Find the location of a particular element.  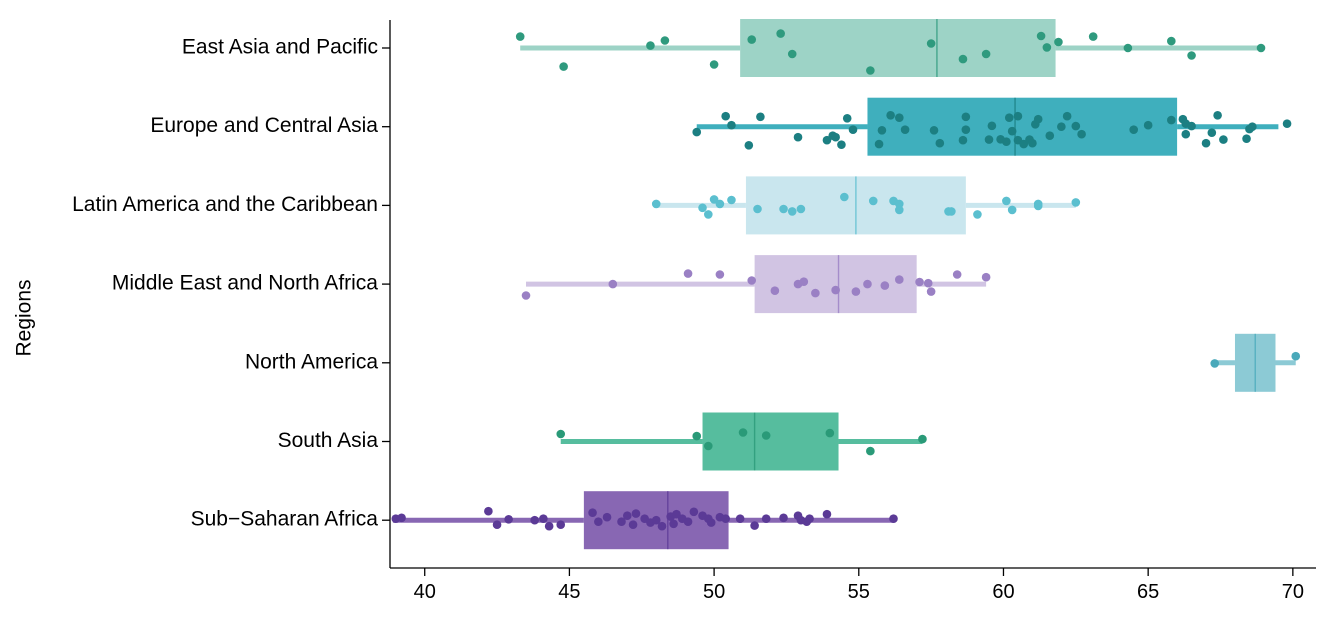

x-tick-label: 65 is located at coordinates (1148, 592).